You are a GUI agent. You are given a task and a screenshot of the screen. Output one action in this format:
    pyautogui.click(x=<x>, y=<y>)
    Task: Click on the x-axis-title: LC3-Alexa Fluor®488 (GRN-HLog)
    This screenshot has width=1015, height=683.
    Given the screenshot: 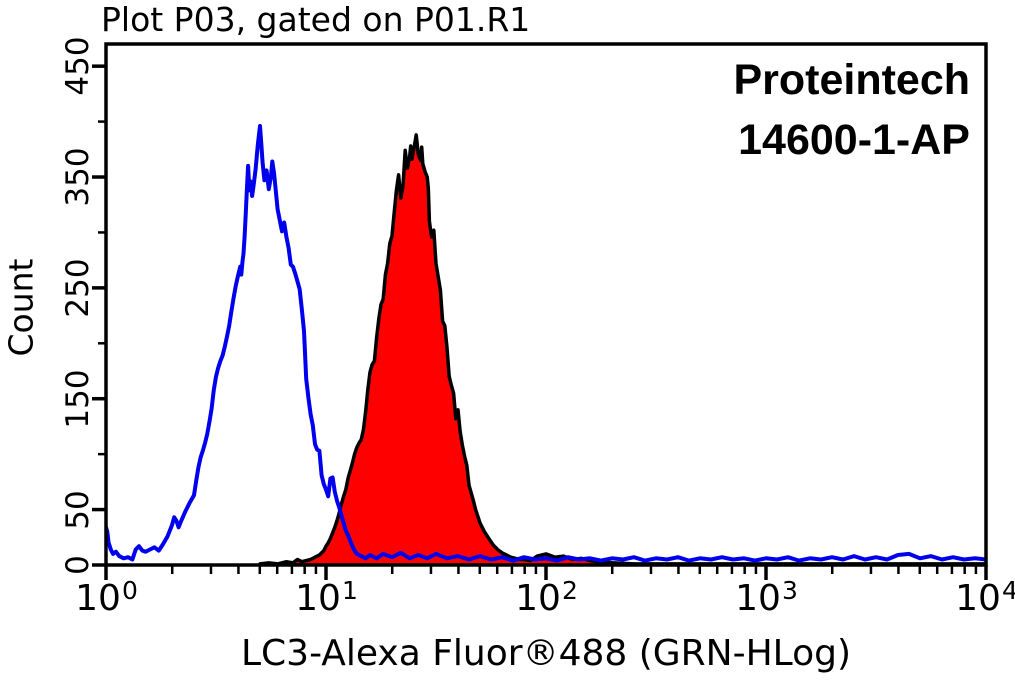 What is the action you would take?
    pyautogui.click(x=546, y=653)
    